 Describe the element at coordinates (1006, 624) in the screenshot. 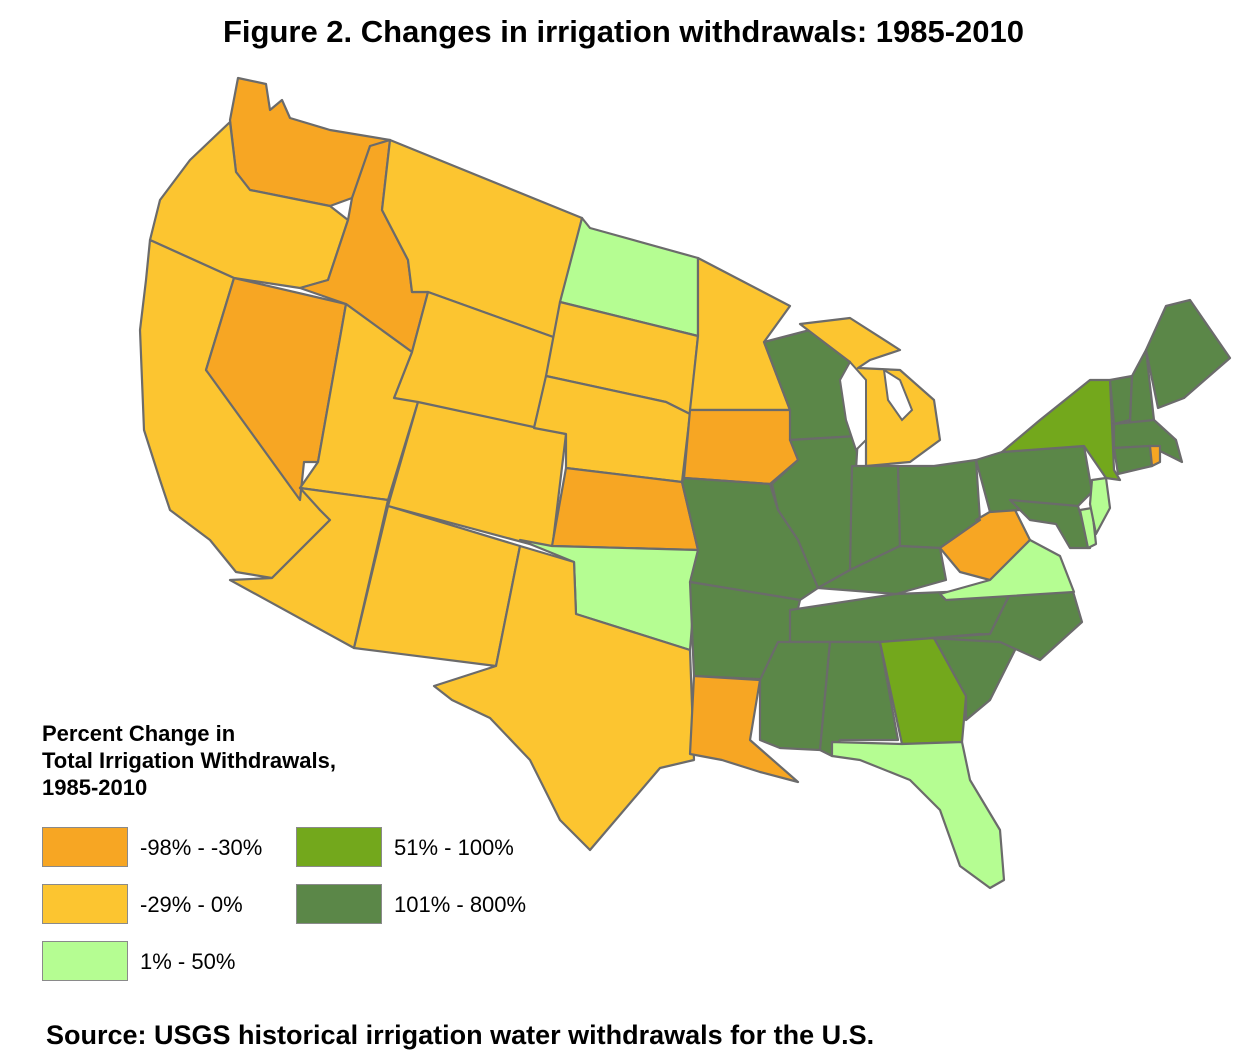

I see `state-north-carolina` at that location.